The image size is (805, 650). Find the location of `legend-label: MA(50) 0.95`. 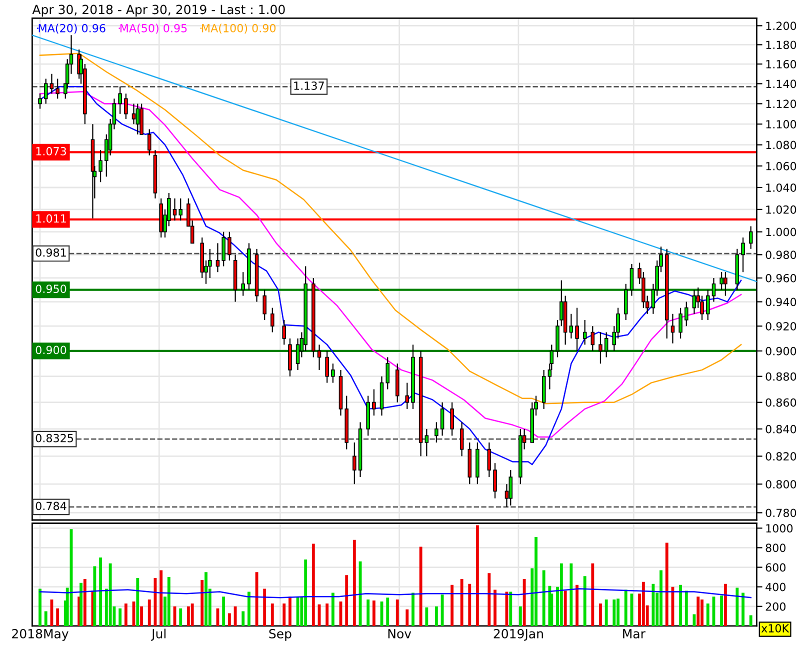

legend-label: MA(50) 0.95 is located at coordinates (153, 29).